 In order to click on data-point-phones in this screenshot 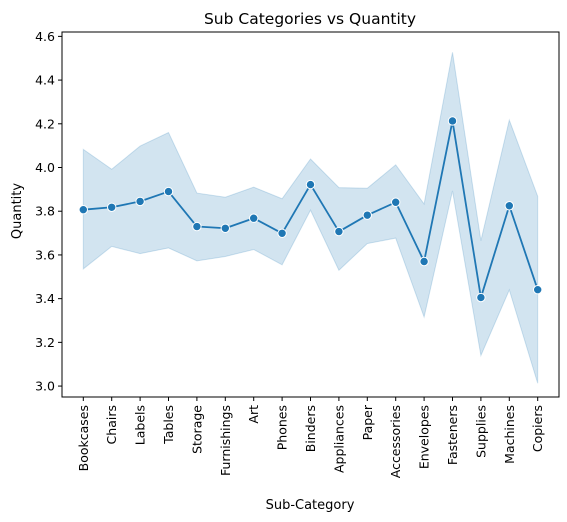, I will do `click(282, 233)`.